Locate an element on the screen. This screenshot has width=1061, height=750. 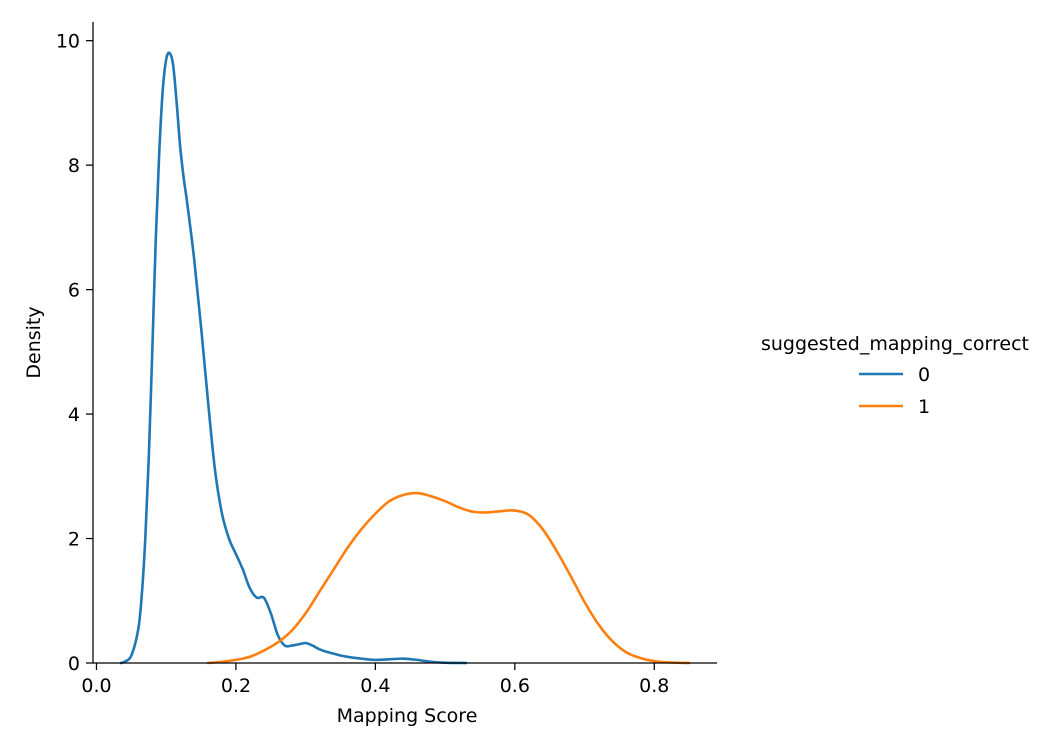
y-tick-label: 4 is located at coordinates (74, 415).